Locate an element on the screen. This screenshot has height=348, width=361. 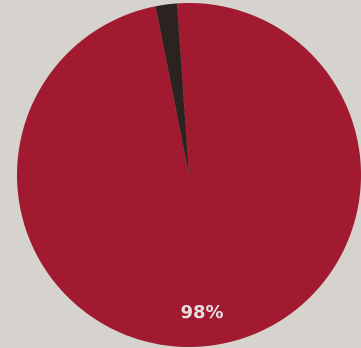
pie-labels: 98% is located at coordinates (201, 312).